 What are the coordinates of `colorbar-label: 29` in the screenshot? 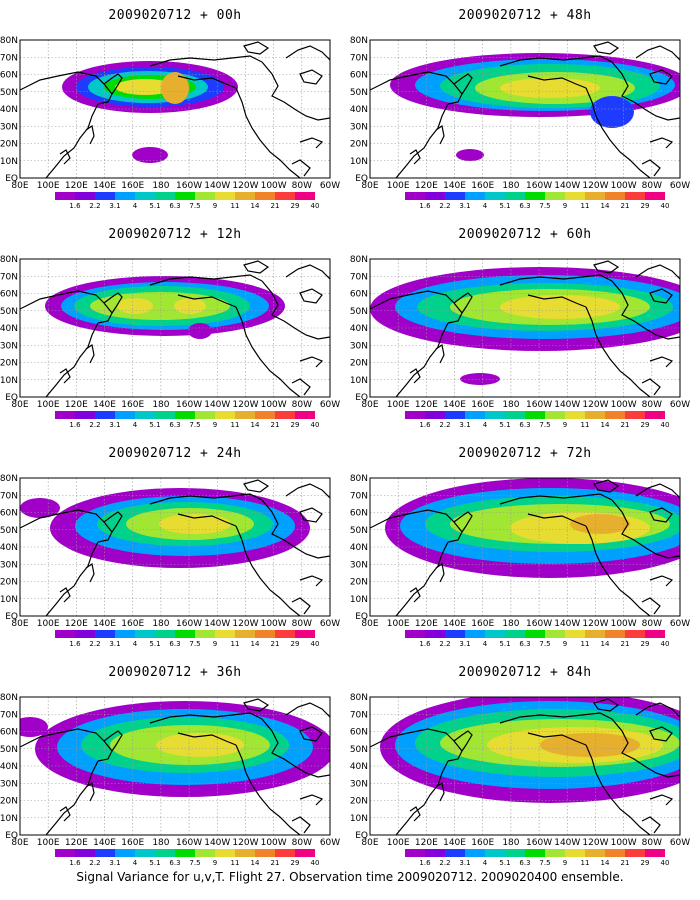 It's located at (295, 644).